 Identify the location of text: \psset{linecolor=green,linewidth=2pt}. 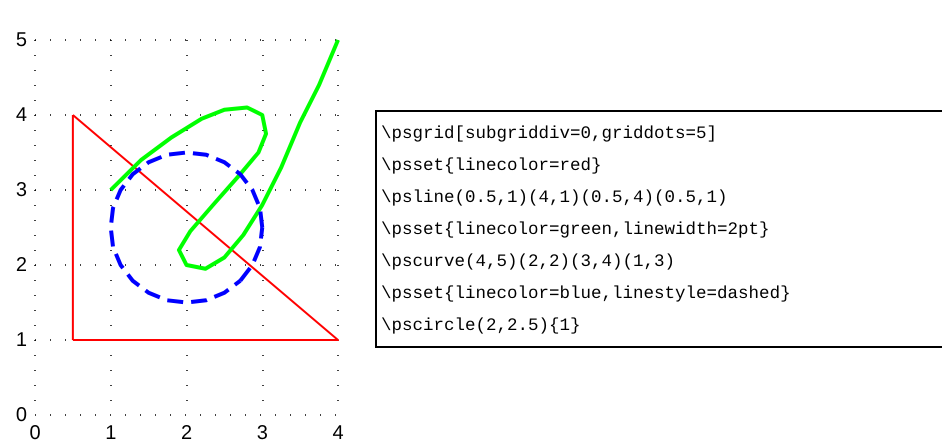
(576, 230).